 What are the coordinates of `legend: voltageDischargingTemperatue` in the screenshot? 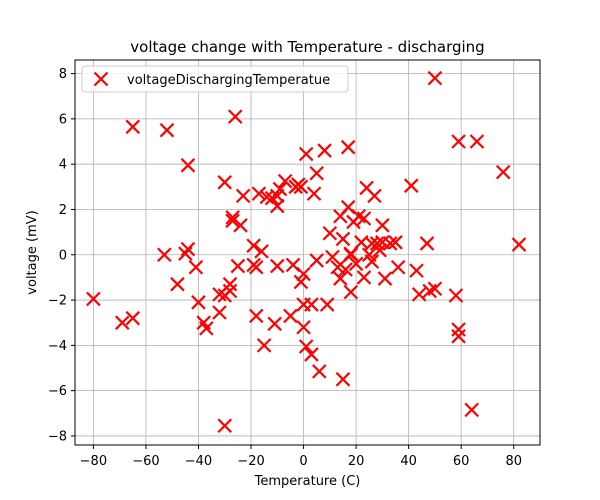 It's located at (215, 79).